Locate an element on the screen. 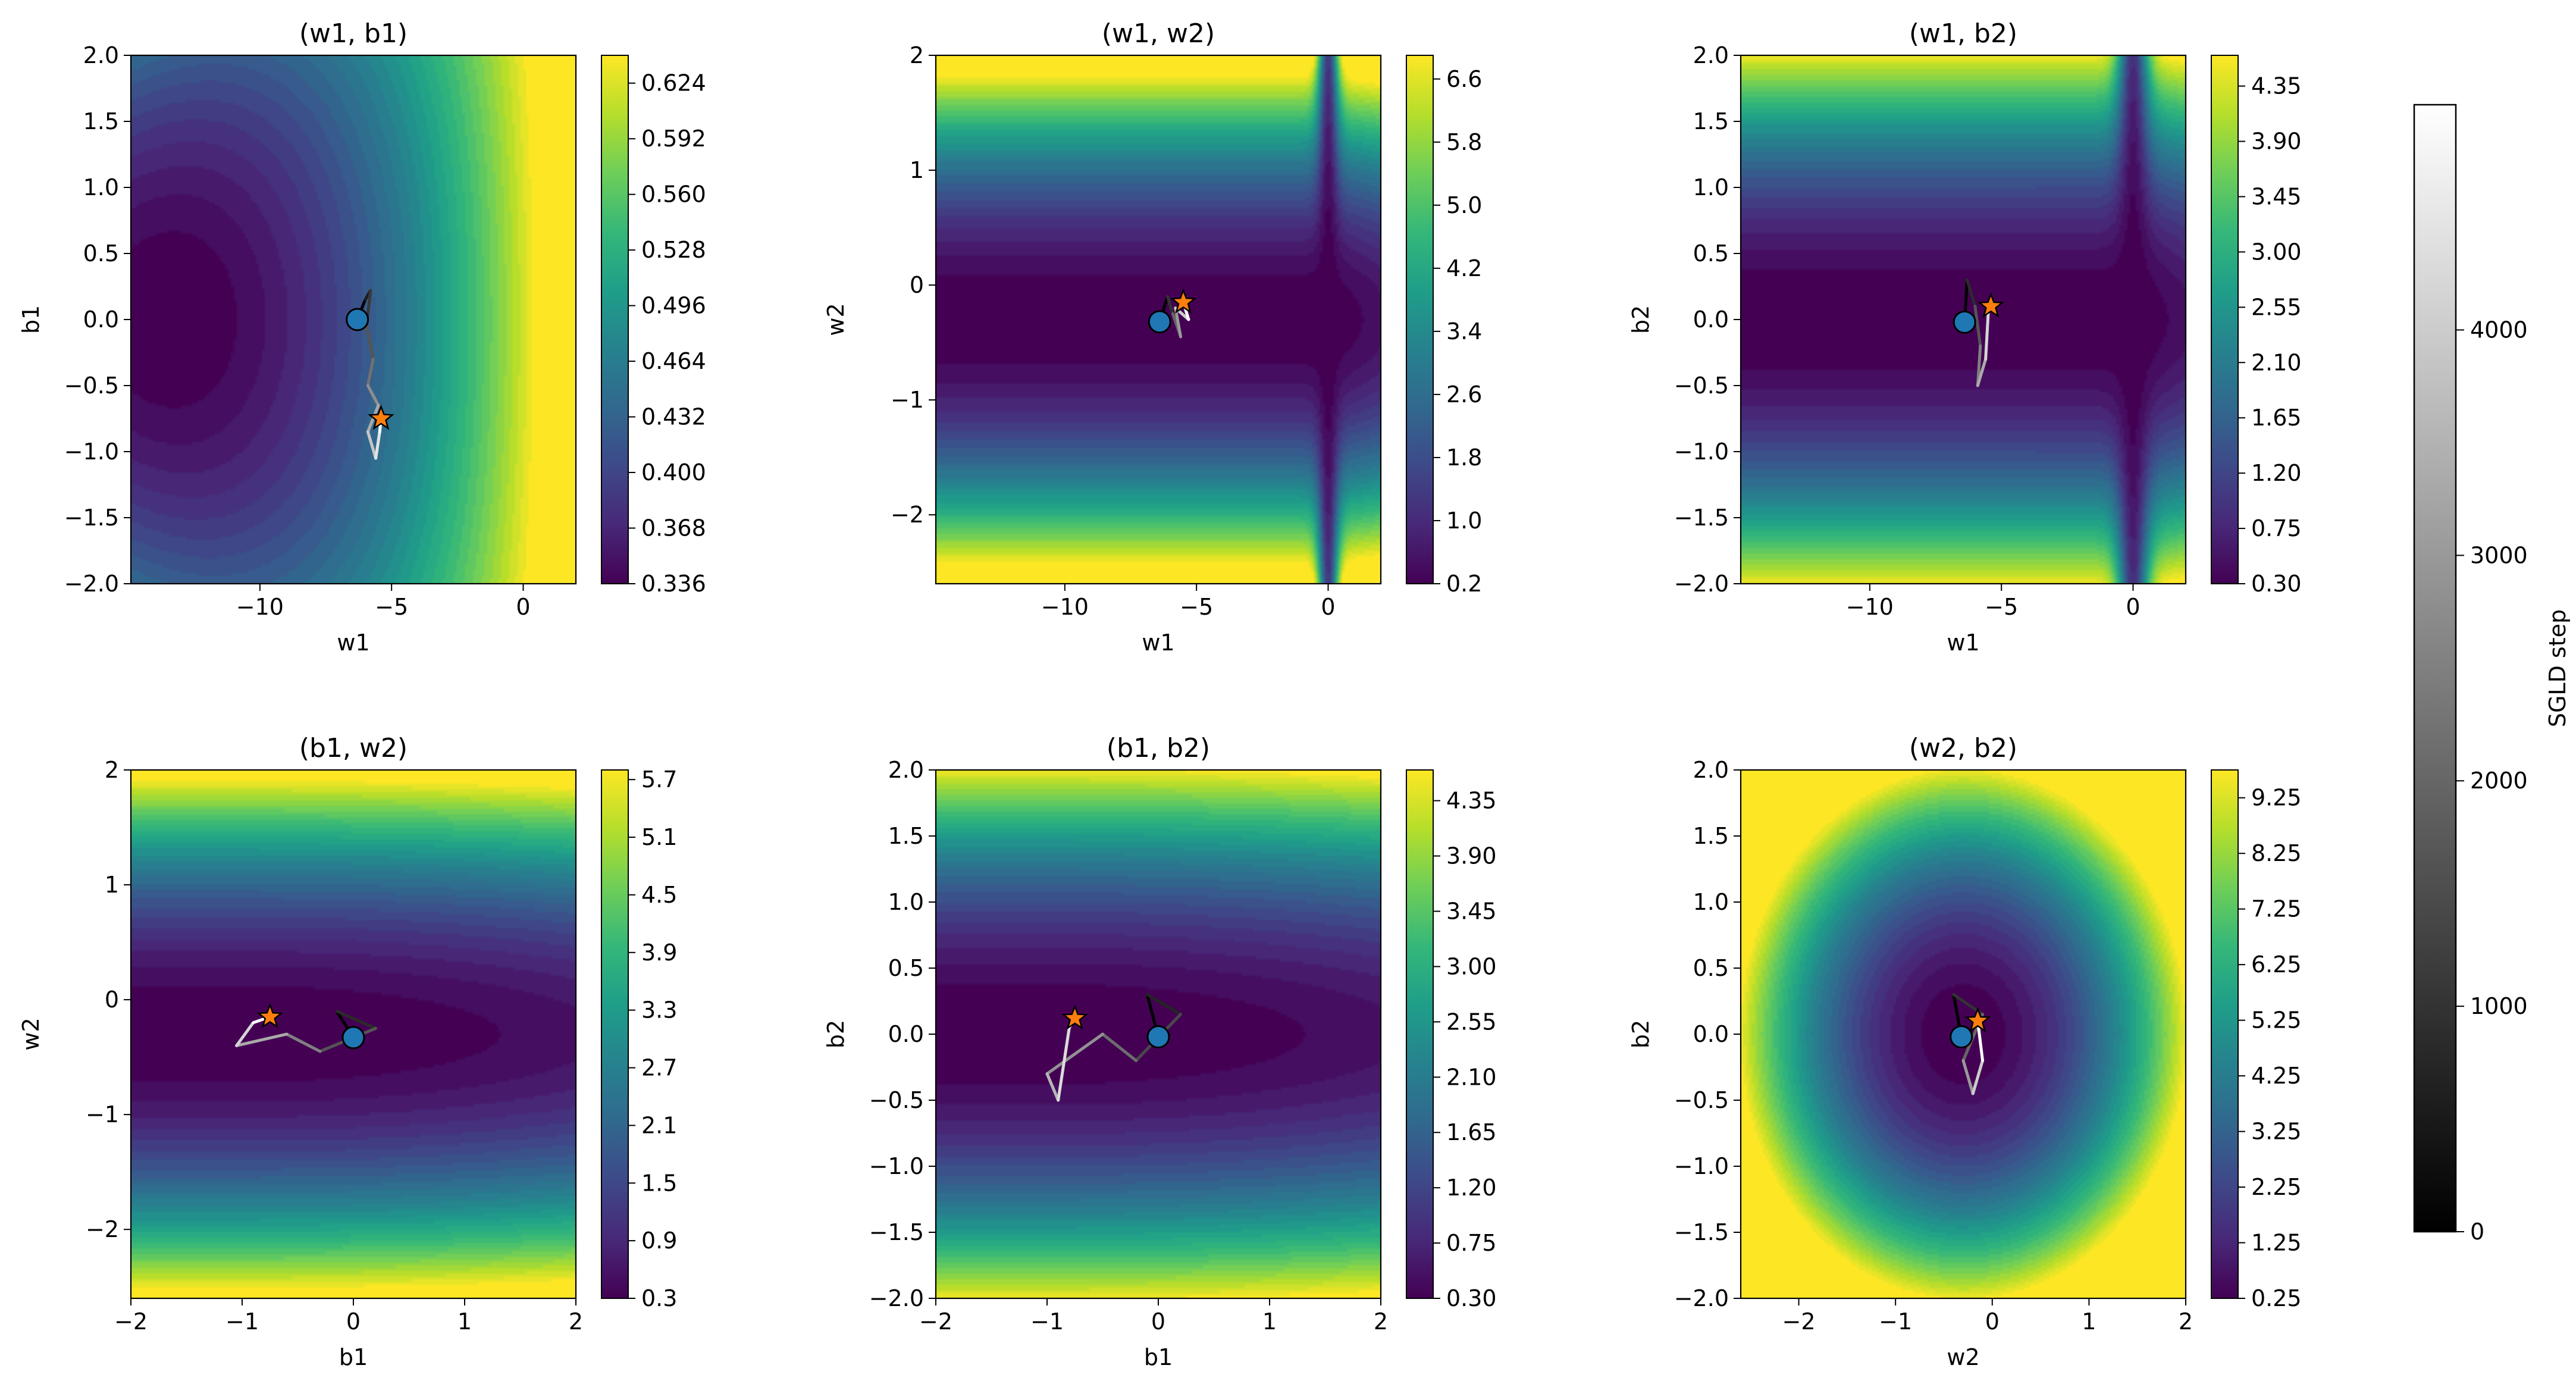 This screenshot has height=1387, width=2576. step-tick-label: 4000 is located at coordinates (2499, 330).